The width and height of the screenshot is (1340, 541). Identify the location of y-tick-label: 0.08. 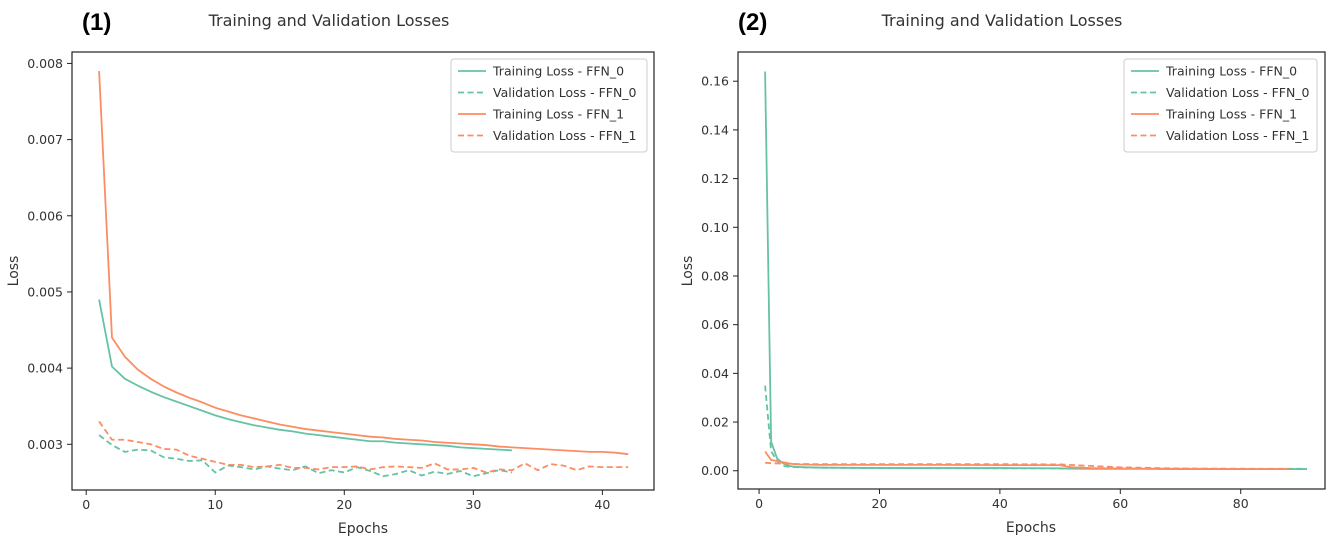
(715, 275).